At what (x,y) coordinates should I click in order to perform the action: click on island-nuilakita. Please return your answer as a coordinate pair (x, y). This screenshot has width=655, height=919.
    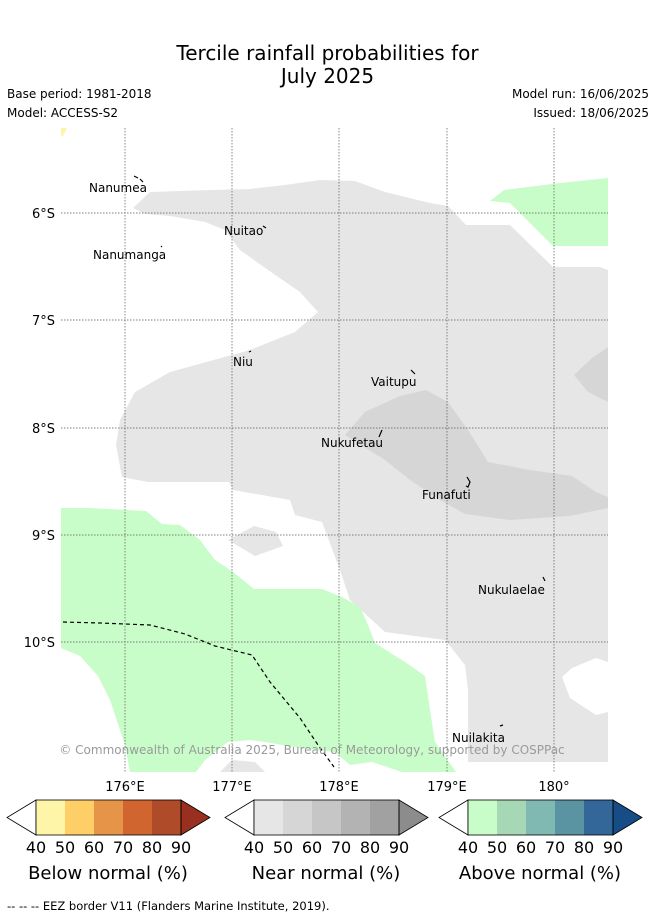
    Looking at the image, I should click on (501, 725).